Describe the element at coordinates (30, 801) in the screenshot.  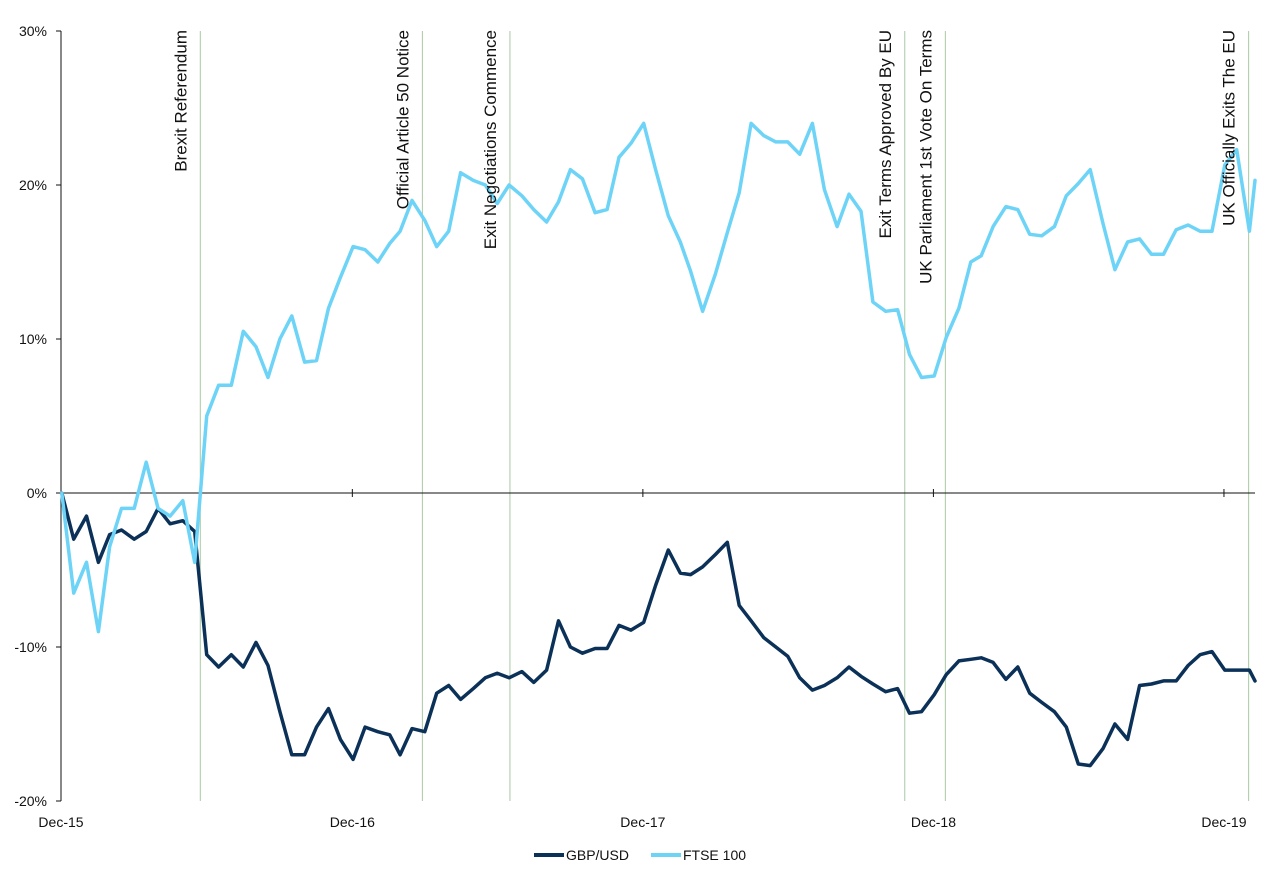
I see `y-tick-label: -20%` at that location.